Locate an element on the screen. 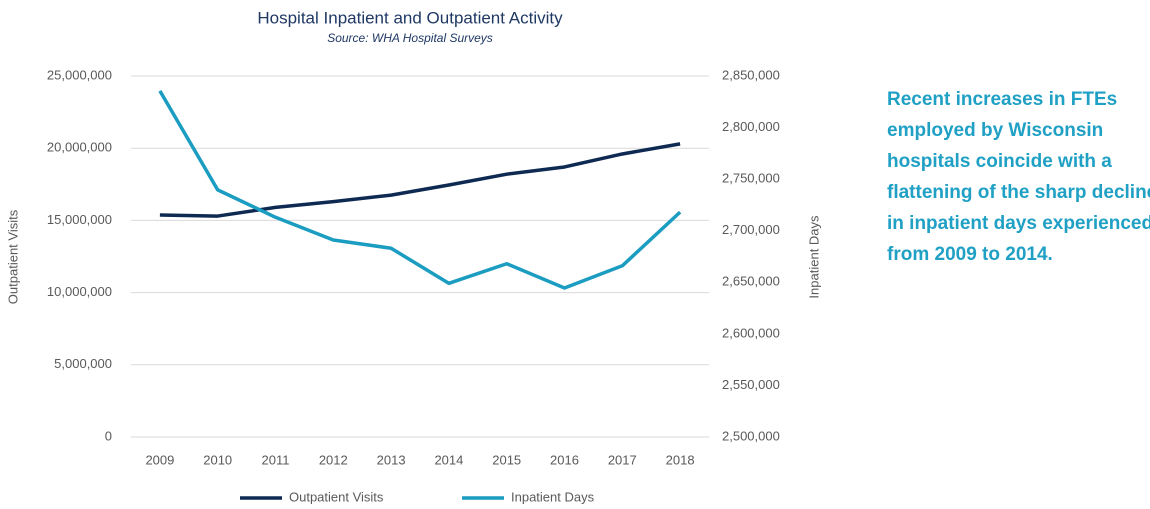 The height and width of the screenshot is (509, 1150). y2-tick-label: 2,850,000 is located at coordinates (751, 74).